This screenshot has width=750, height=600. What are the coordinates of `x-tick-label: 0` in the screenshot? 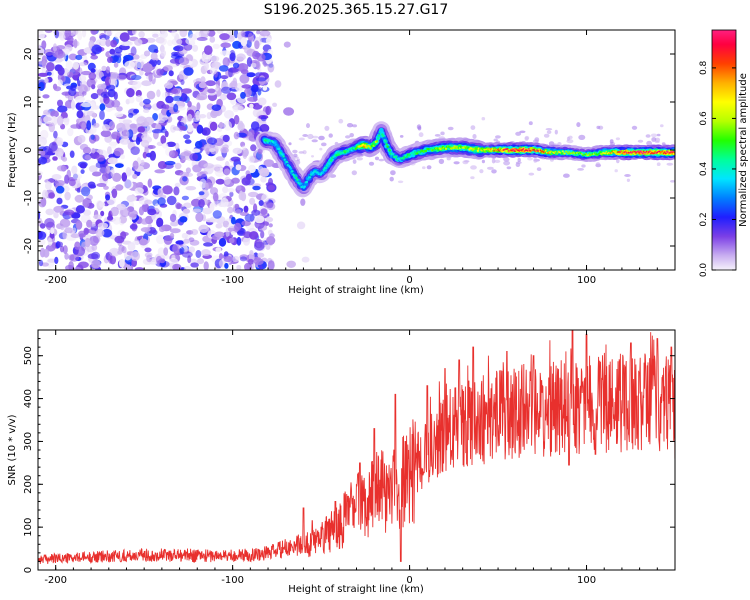 It's located at (409, 580).